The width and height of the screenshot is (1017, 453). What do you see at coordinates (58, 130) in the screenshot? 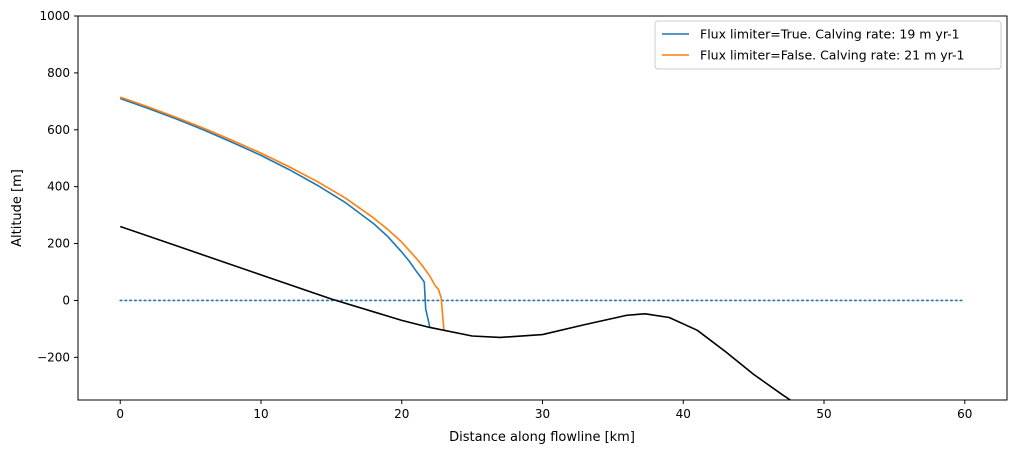
I see `y-tick-label: 600` at bounding box center [58, 130].